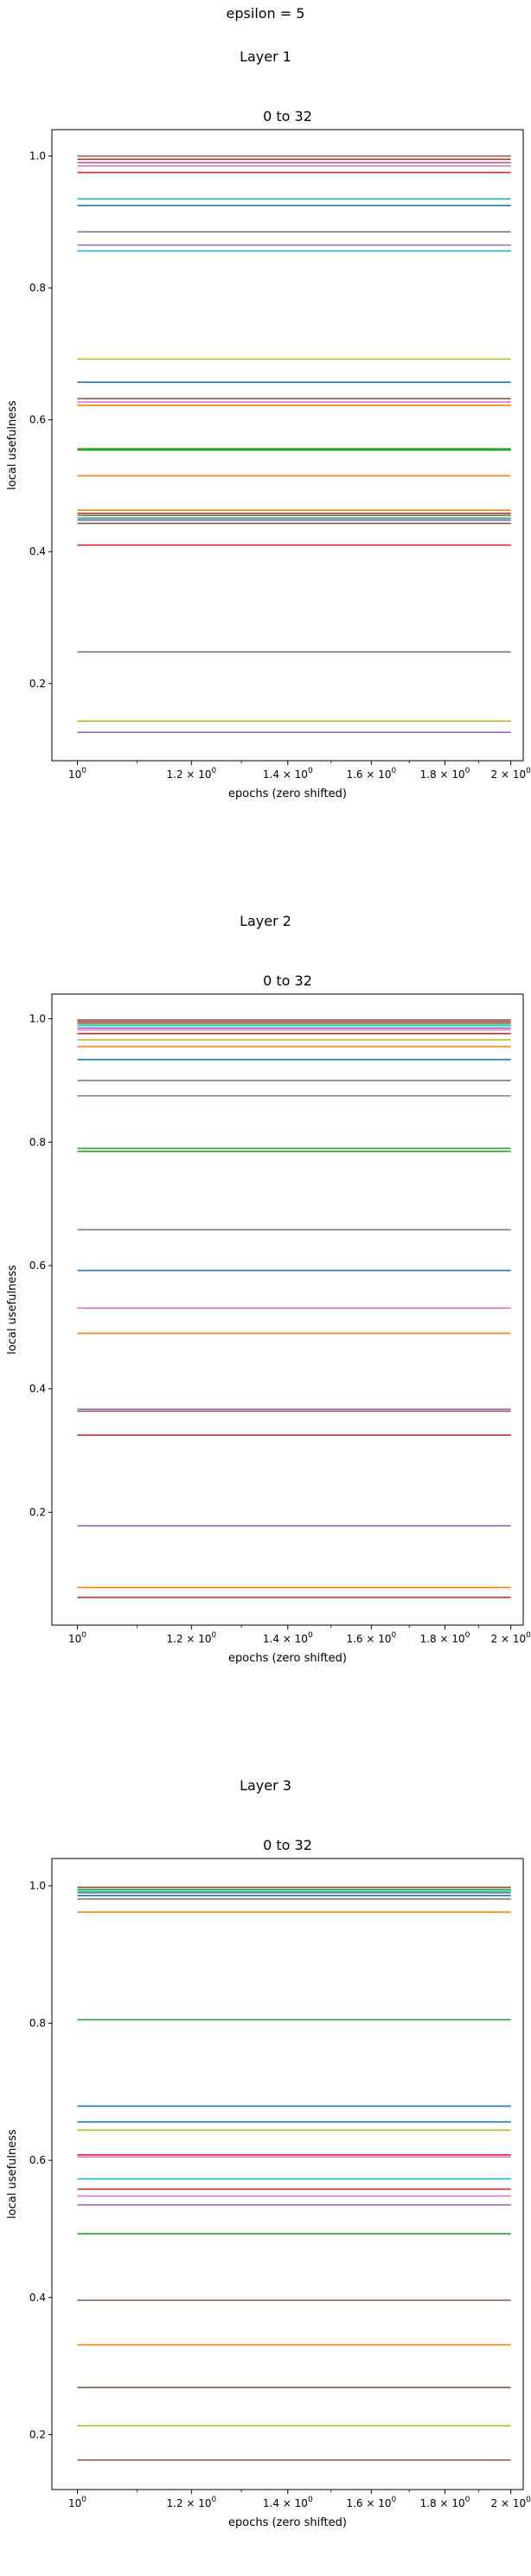 The image size is (531, 2576). I want to click on figure-suptitle: epsilon = 5, so click(265, 13).